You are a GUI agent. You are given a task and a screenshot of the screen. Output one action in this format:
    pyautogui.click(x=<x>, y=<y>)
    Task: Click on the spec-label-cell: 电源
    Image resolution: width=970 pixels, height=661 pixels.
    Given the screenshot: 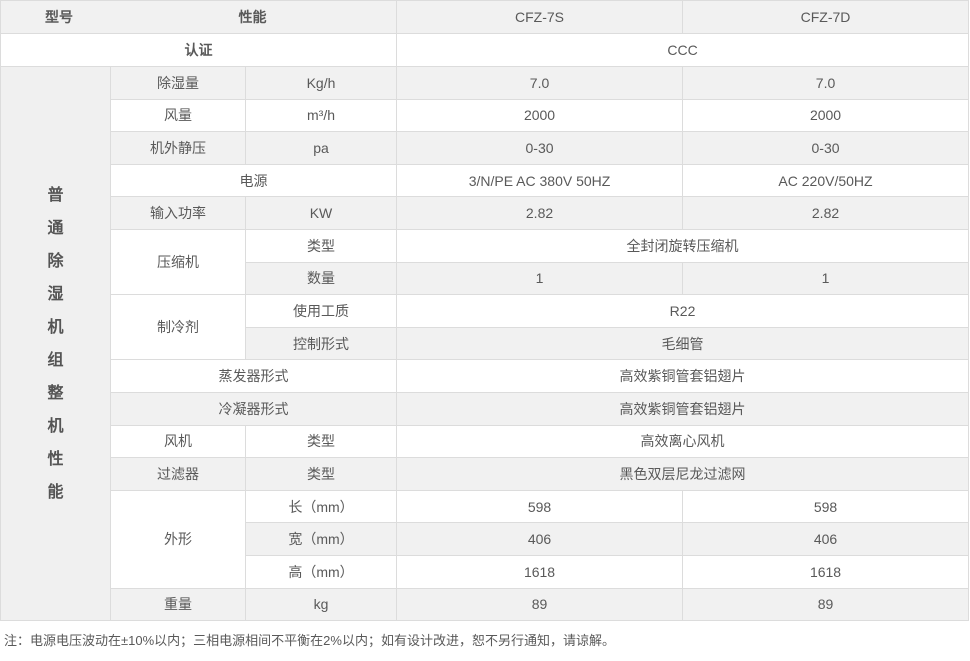 What is the action you would take?
    pyautogui.click(x=253, y=180)
    